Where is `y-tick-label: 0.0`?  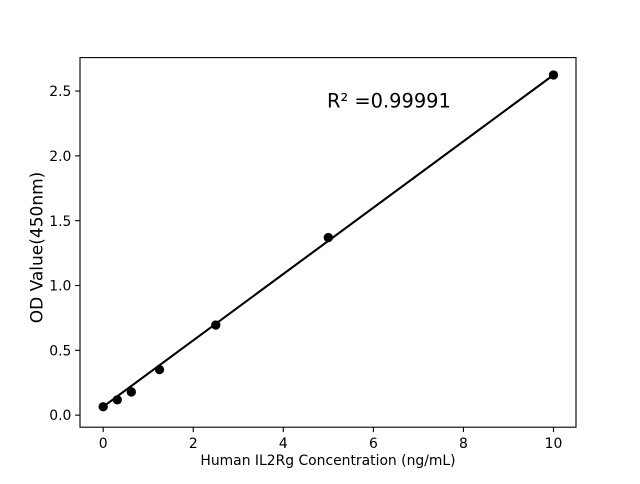
y-tick-label: 0.0 is located at coordinates (60, 416).